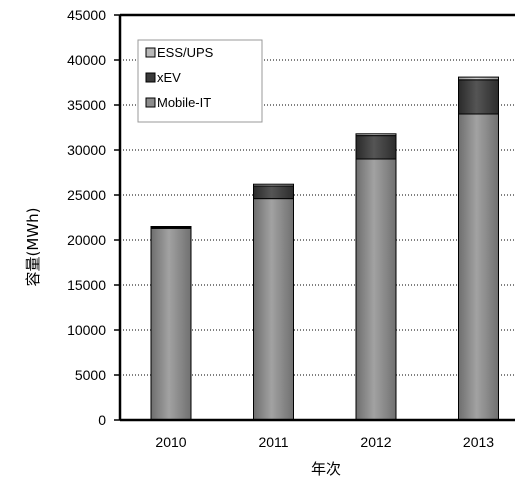  What do you see at coordinates (86, 150) in the screenshot?
I see `y-tick-label: 30000` at bounding box center [86, 150].